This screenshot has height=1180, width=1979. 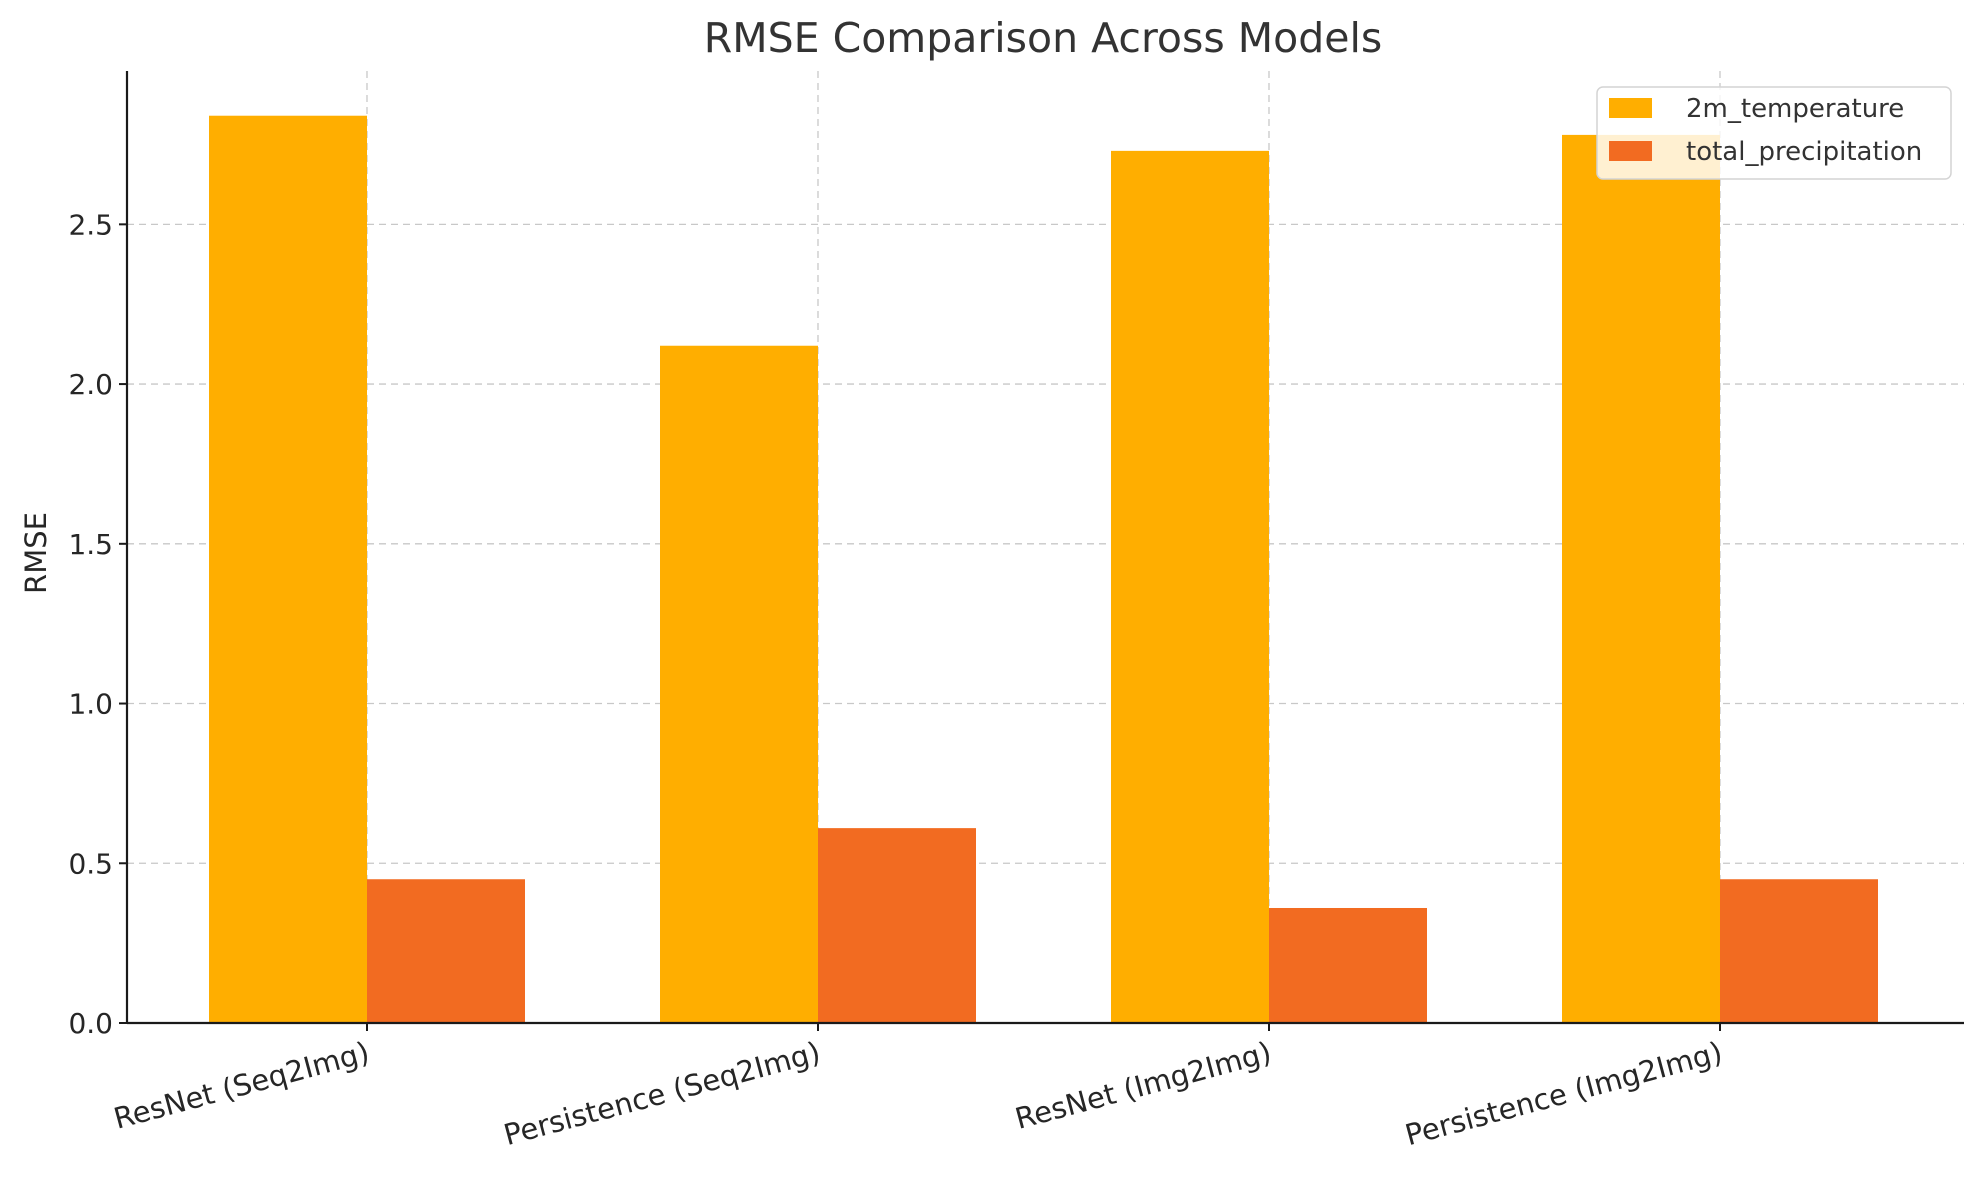 I want to click on y-tick-label: 1.5, so click(x=90, y=544).